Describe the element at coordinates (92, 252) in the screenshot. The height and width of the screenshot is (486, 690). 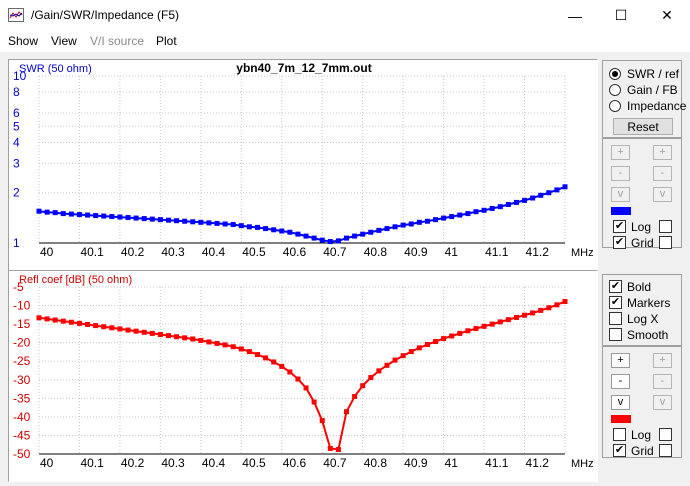
I see `swr-x-tick-label: 40.1` at that location.